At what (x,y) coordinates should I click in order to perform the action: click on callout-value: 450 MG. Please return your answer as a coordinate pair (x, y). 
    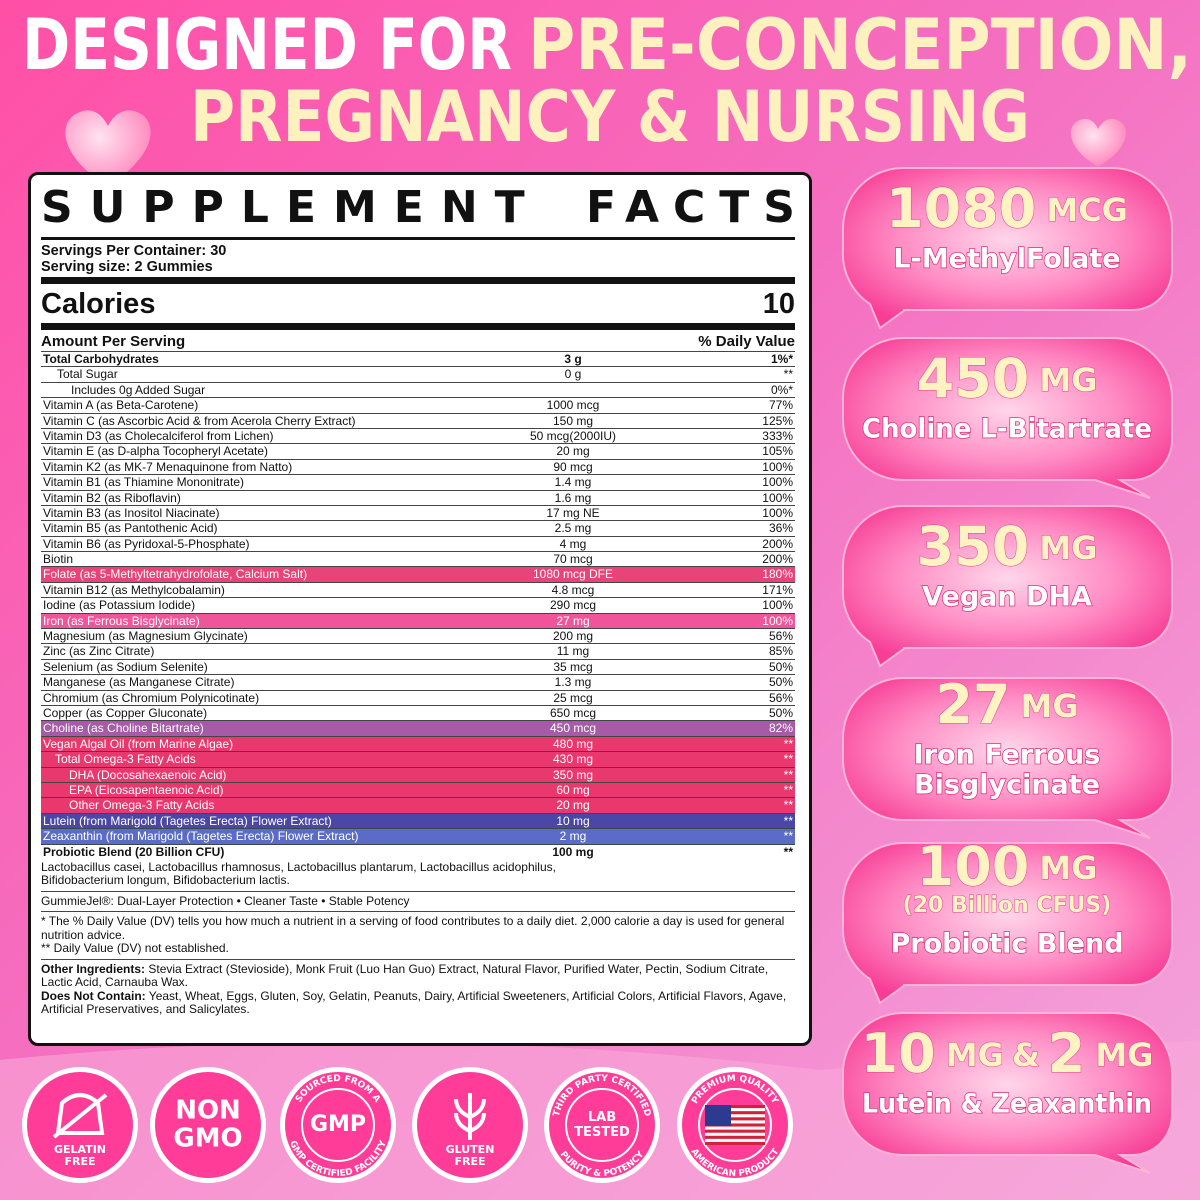
    Looking at the image, I should click on (1007, 378).